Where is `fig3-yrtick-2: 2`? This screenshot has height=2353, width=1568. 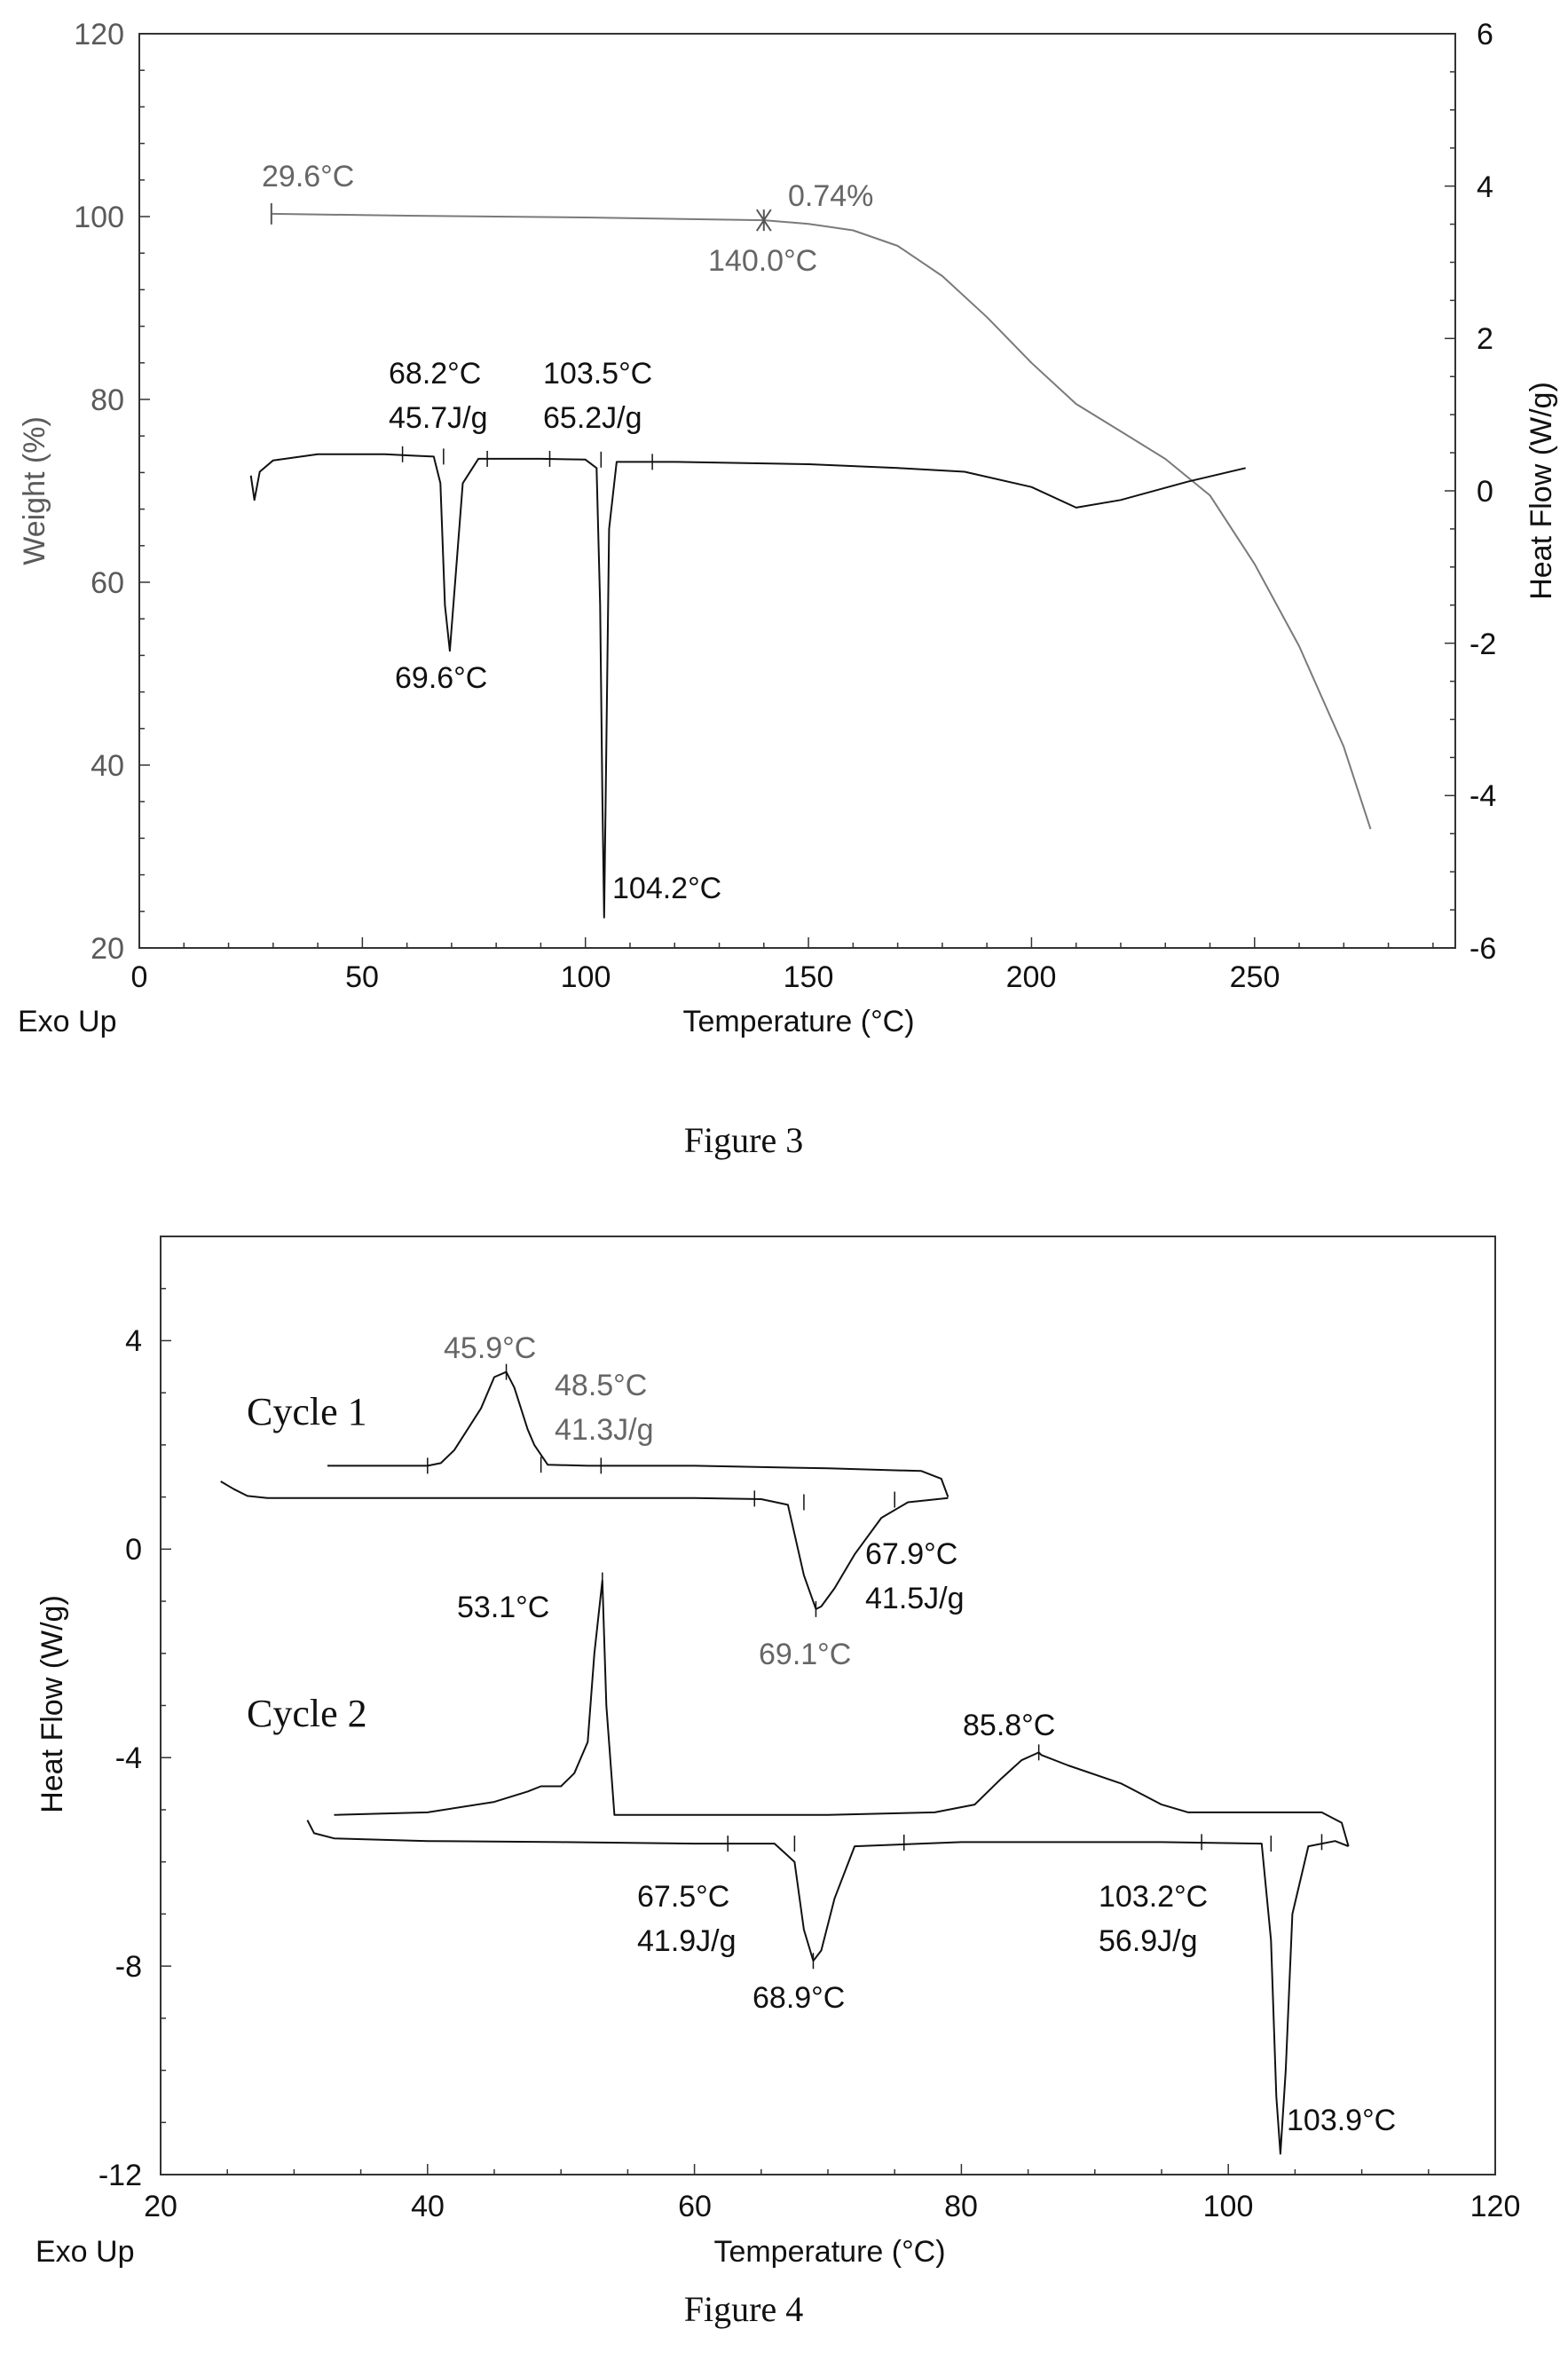
fig3-yrtick-2: 2 is located at coordinates (1485, 339).